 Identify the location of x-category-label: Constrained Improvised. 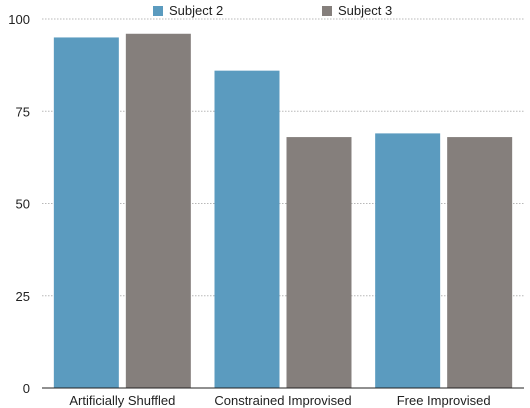
(282, 400).